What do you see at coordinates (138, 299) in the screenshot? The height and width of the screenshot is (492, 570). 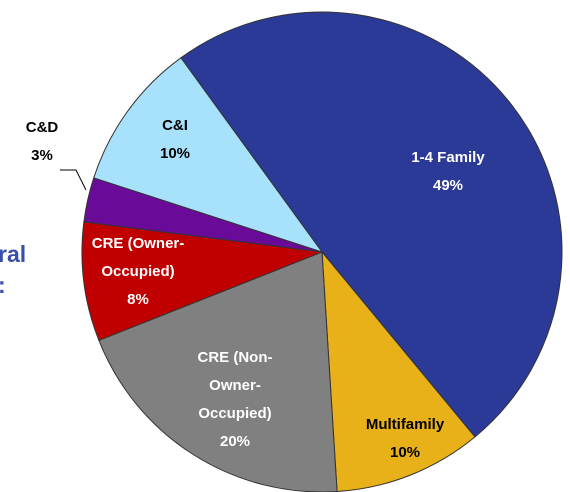 I see `slice-value-label: 8%` at bounding box center [138, 299].